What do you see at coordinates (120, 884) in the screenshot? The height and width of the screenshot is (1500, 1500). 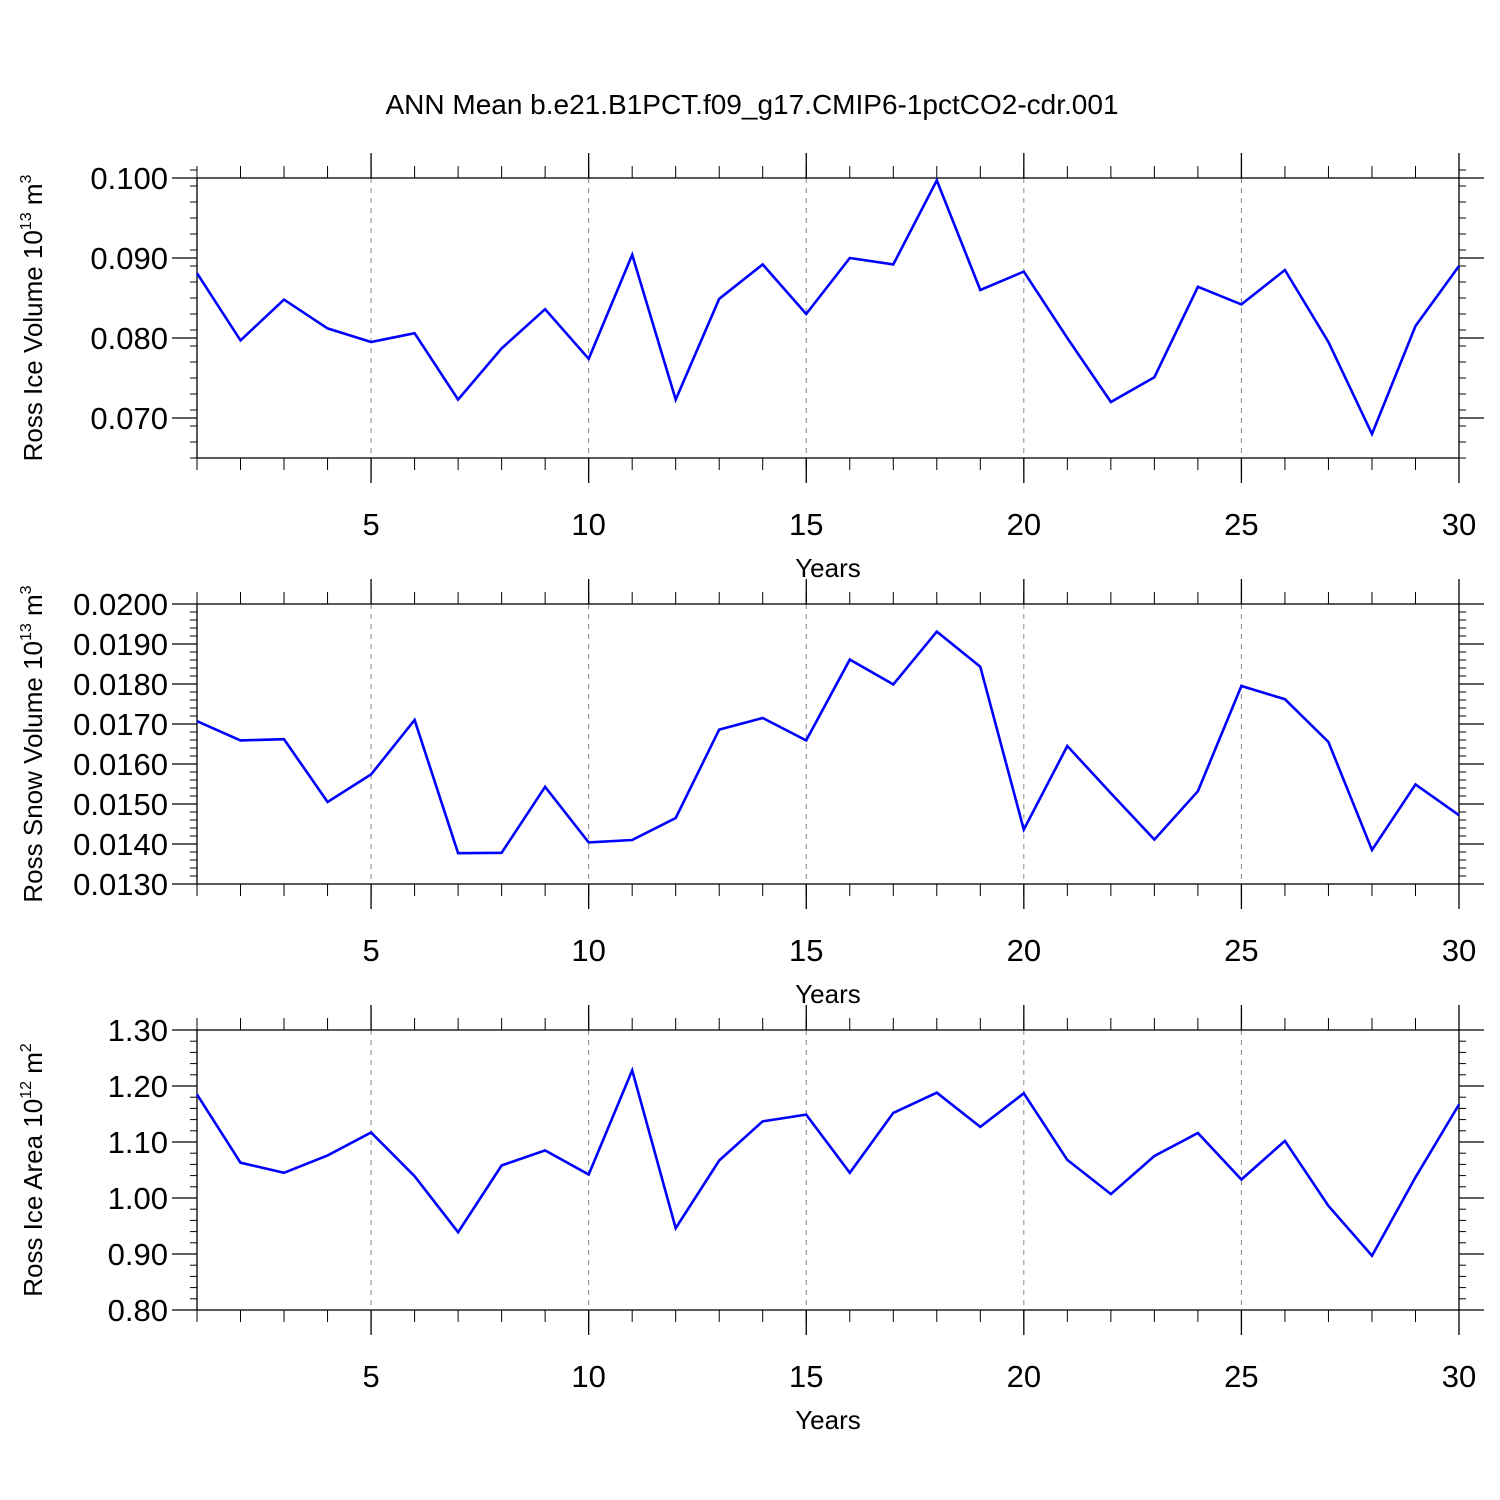 I see `y-tick-label: 0.0130` at bounding box center [120, 884].